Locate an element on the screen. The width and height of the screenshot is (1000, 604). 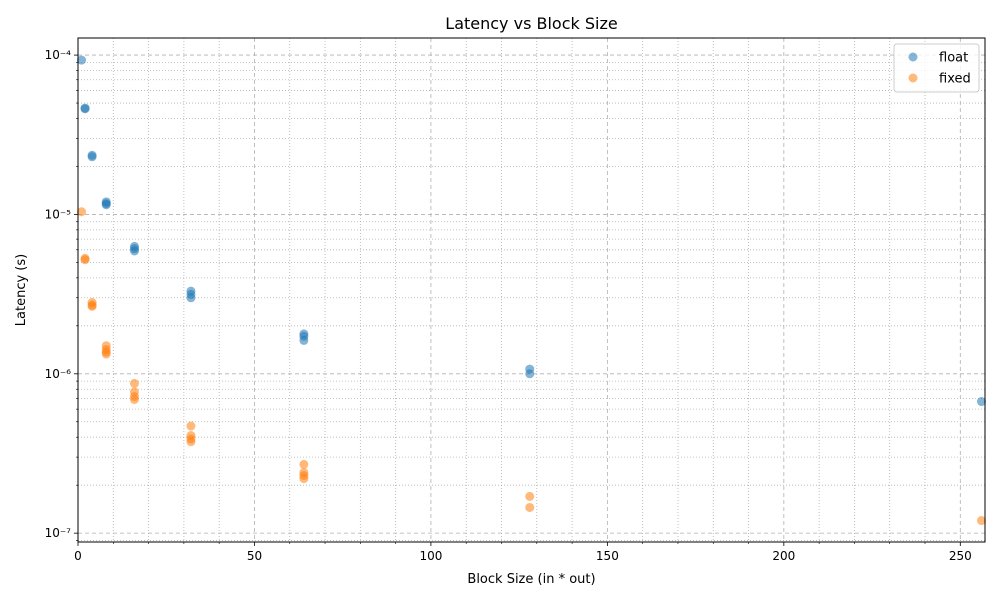
x-tick-label: 250 is located at coordinates (960, 556).